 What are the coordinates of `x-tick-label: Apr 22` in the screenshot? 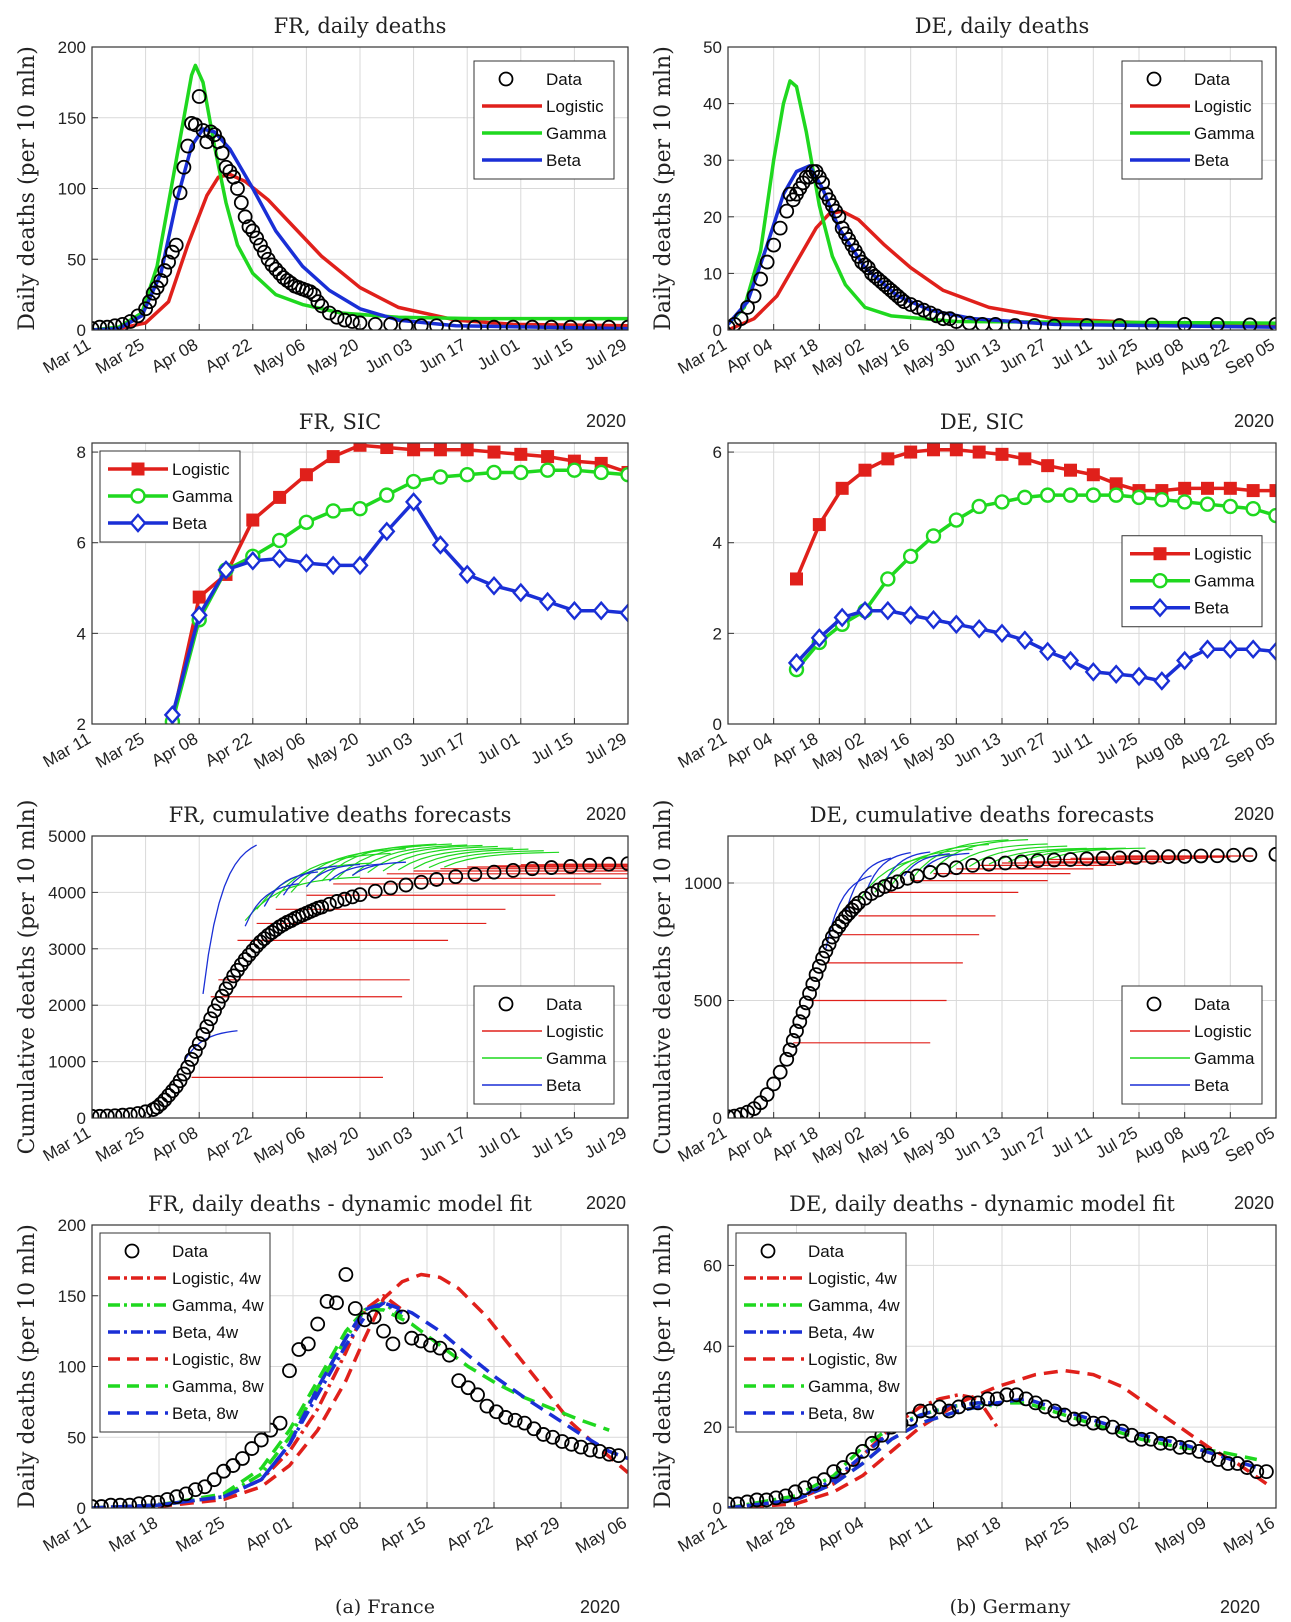 It's located at (228, 1144).